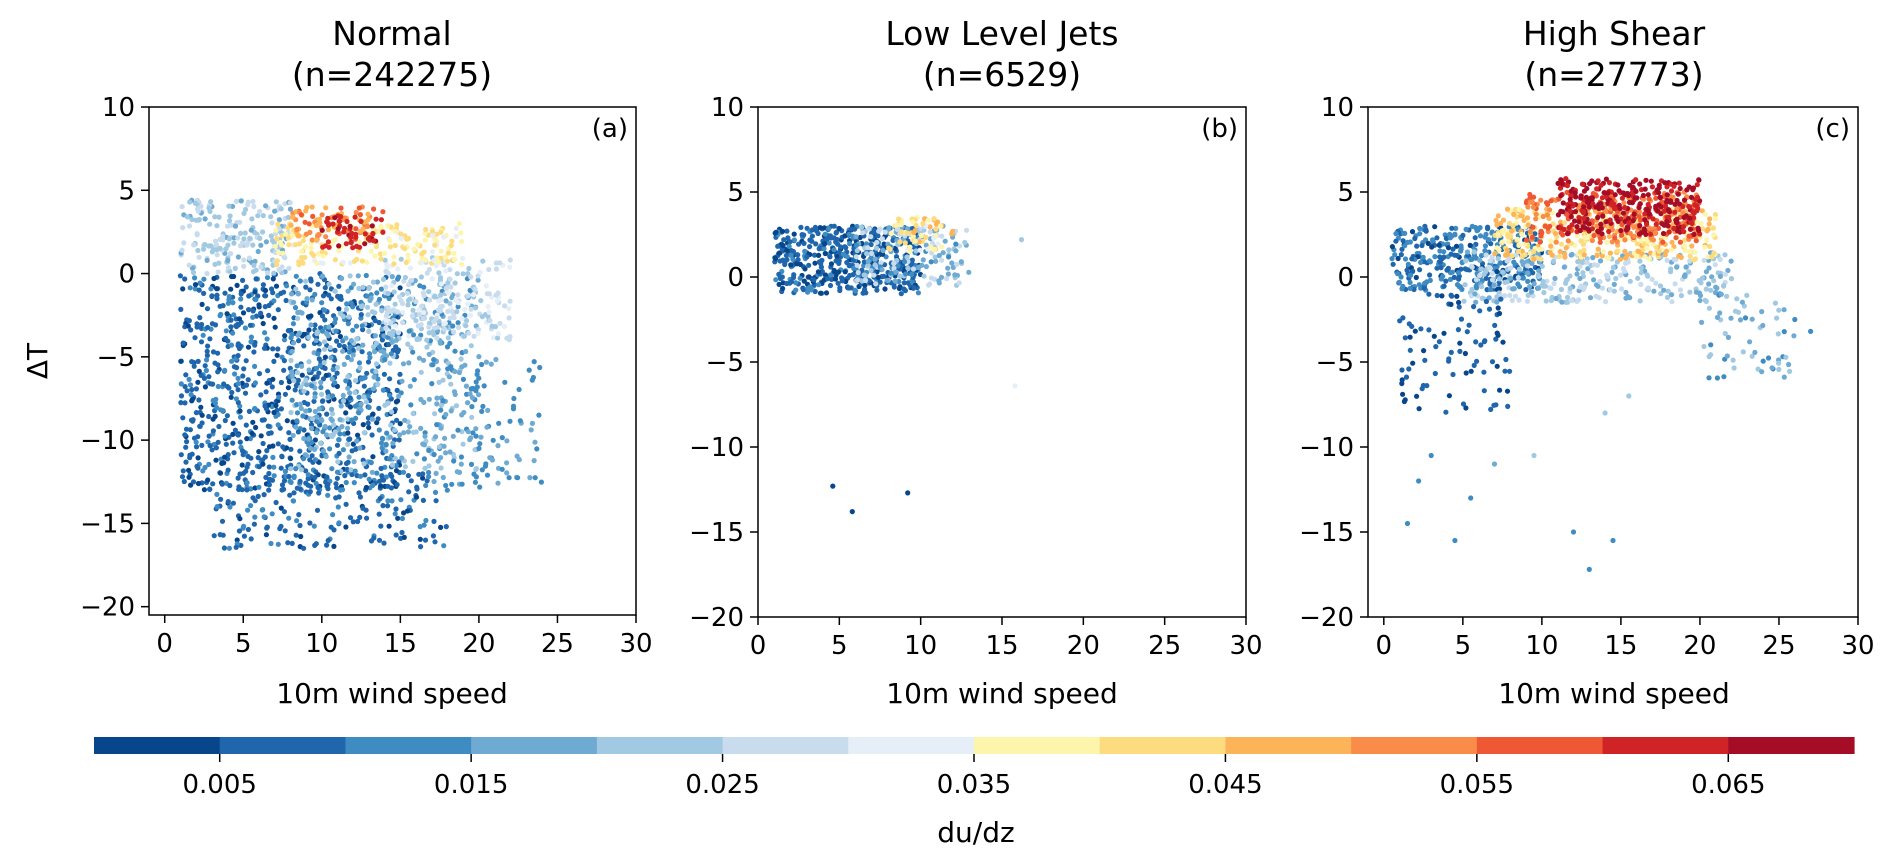 The width and height of the screenshot is (1892, 865). Describe the element at coordinates (395, 231) in the screenshot. I see `point-a-1970` at that location.